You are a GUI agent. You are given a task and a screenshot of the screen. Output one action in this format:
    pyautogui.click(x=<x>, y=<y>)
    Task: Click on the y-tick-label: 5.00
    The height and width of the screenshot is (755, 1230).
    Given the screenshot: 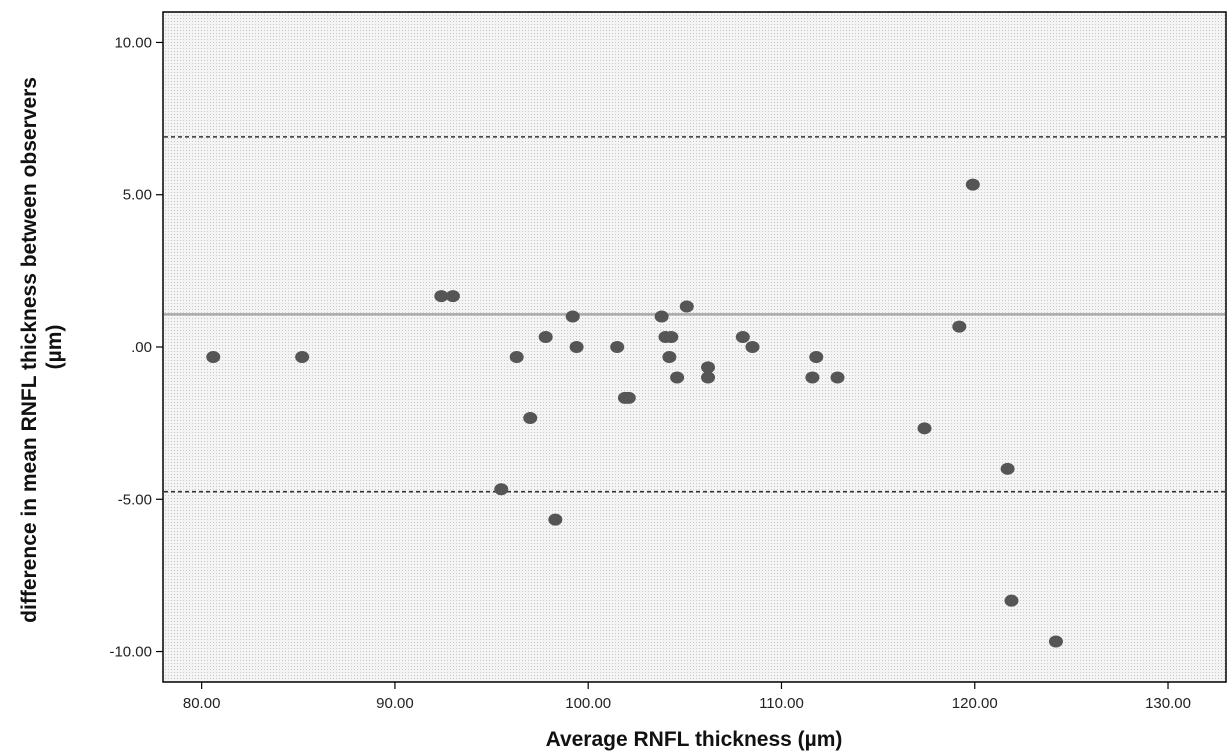 What is the action you would take?
    pyautogui.click(x=137, y=195)
    